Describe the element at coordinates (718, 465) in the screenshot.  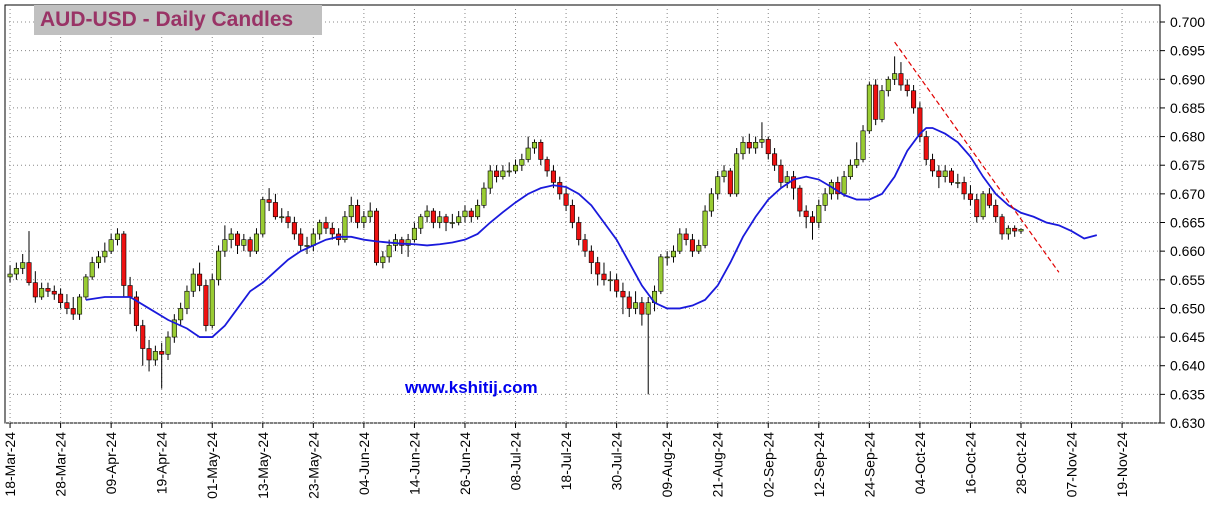
I see `x-tick-label: 21-Aug-24` at that location.